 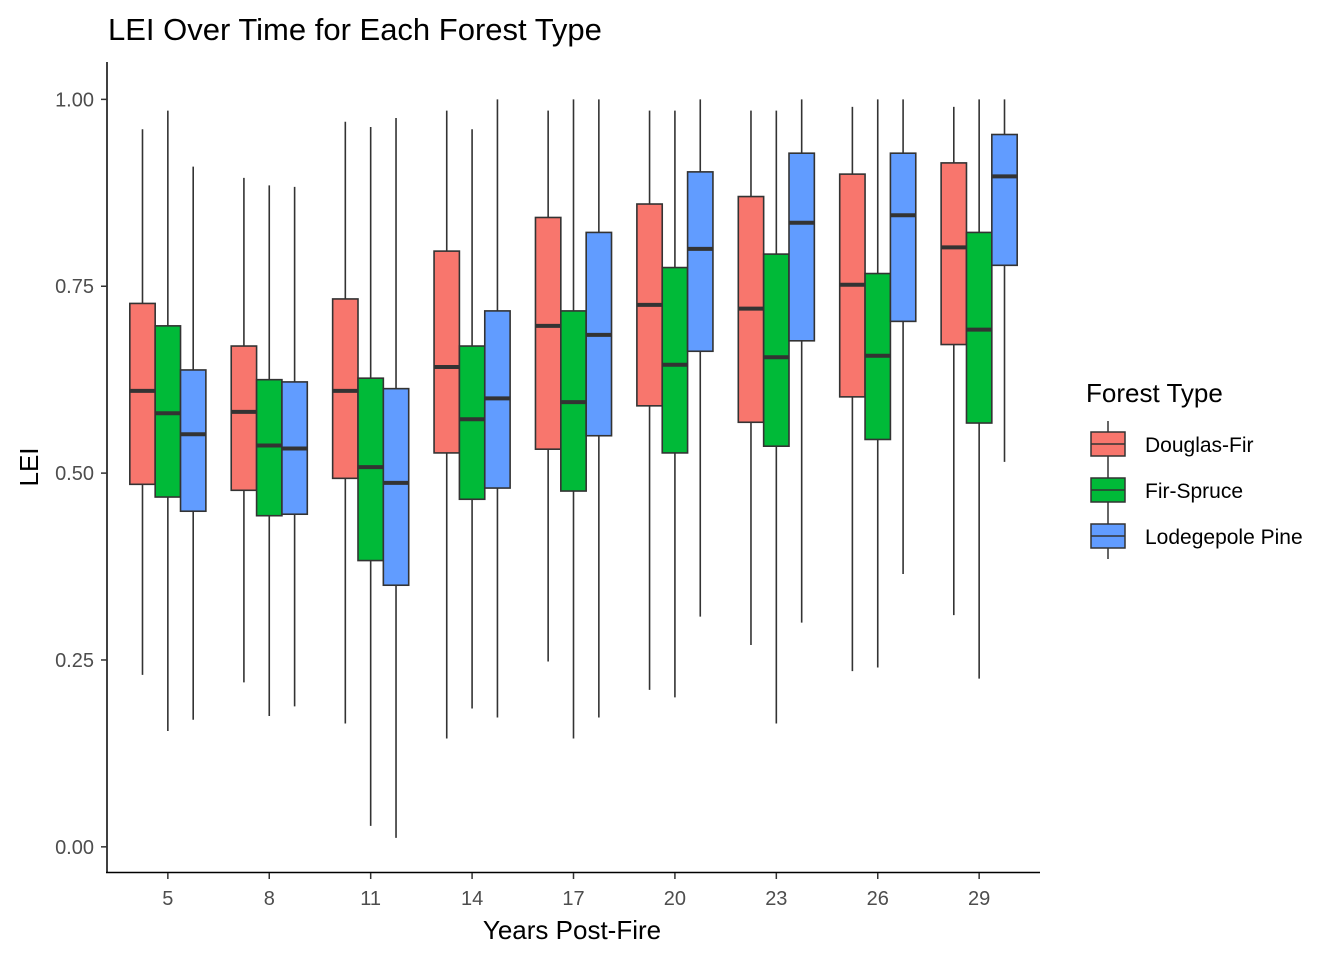 I want to click on legend-label: Fir-Spruce, so click(x=1194, y=491).